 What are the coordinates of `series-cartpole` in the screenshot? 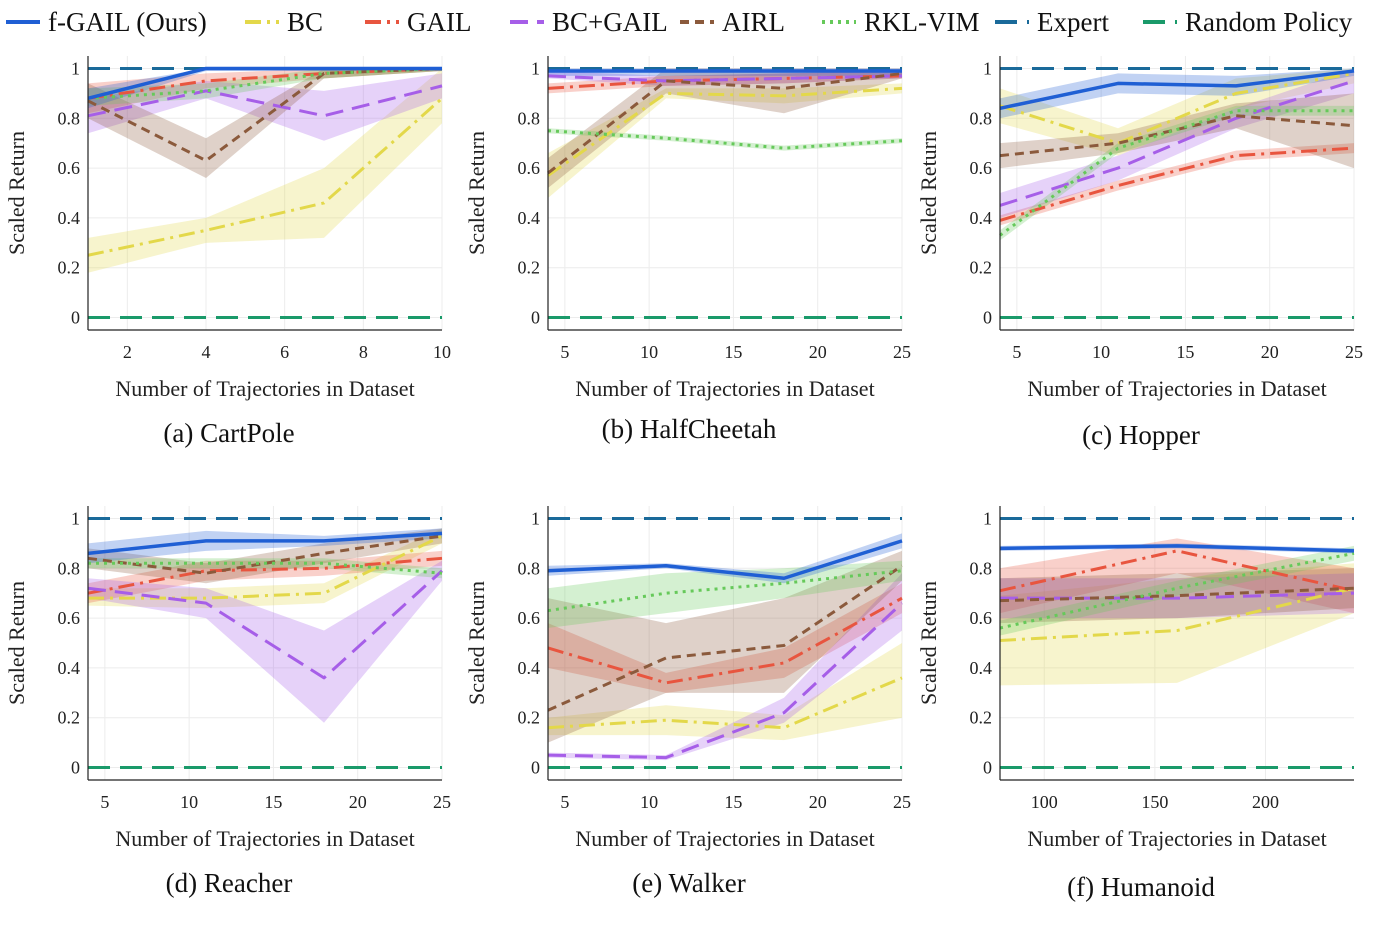 It's located at (265, 161).